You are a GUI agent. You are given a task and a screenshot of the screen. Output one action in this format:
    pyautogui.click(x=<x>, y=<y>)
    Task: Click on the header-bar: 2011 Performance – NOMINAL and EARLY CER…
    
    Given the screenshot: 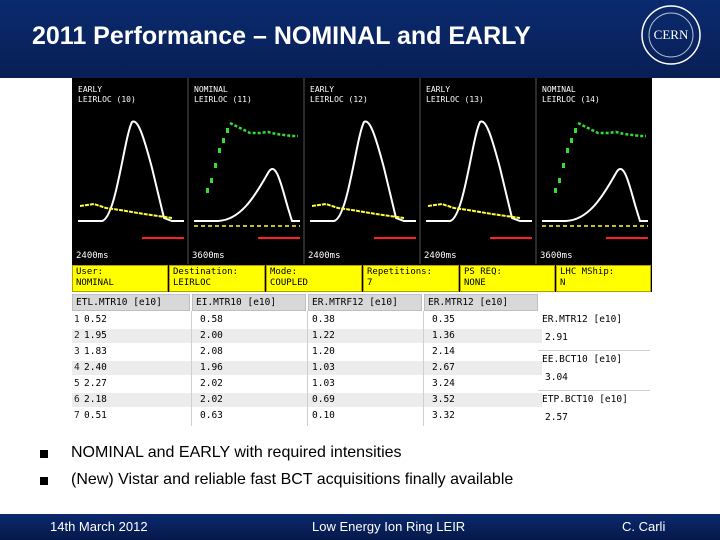 What is the action you would take?
    pyautogui.click(x=360, y=39)
    